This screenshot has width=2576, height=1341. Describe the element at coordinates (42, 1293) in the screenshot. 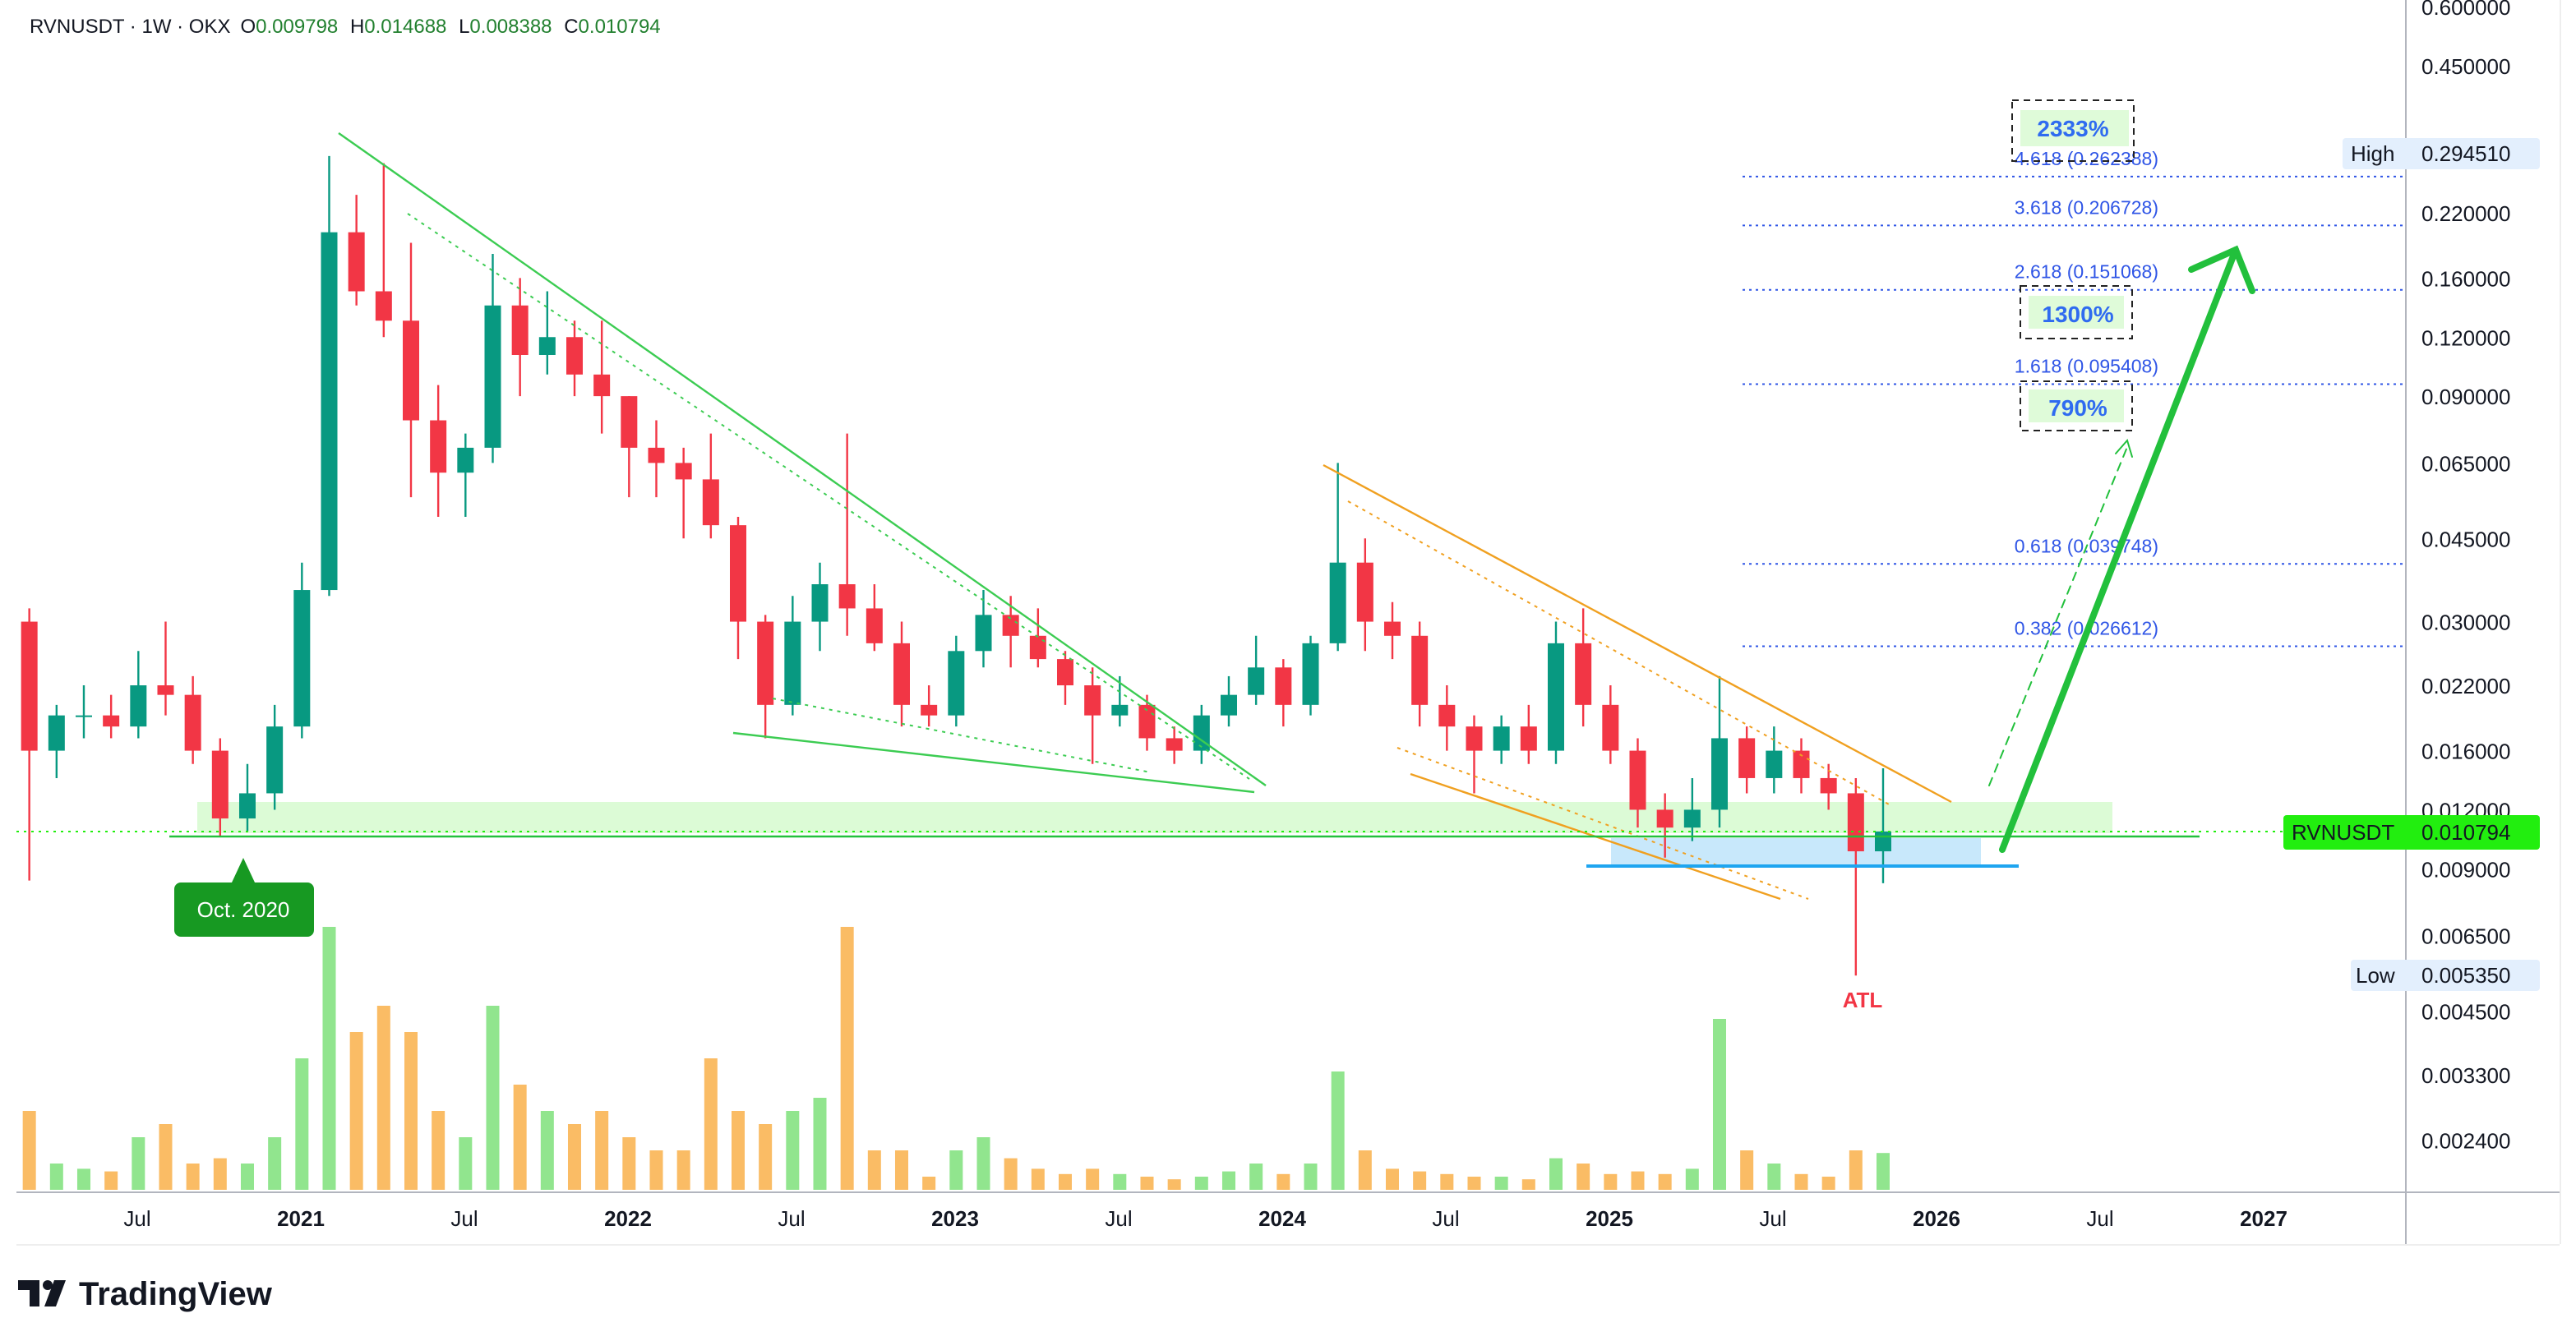

I see `tradingview-logo-icon` at that location.